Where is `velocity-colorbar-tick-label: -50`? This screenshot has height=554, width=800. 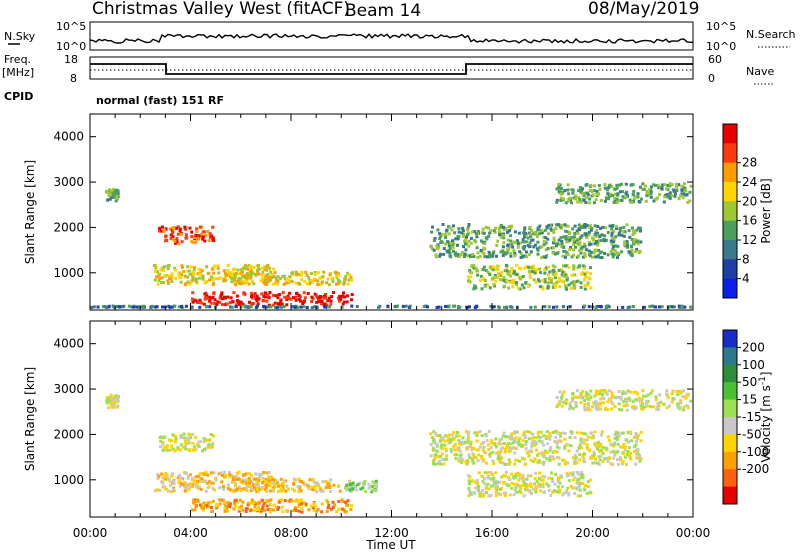 velocity-colorbar-tick-label: -50 is located at coordinates (752, 434).